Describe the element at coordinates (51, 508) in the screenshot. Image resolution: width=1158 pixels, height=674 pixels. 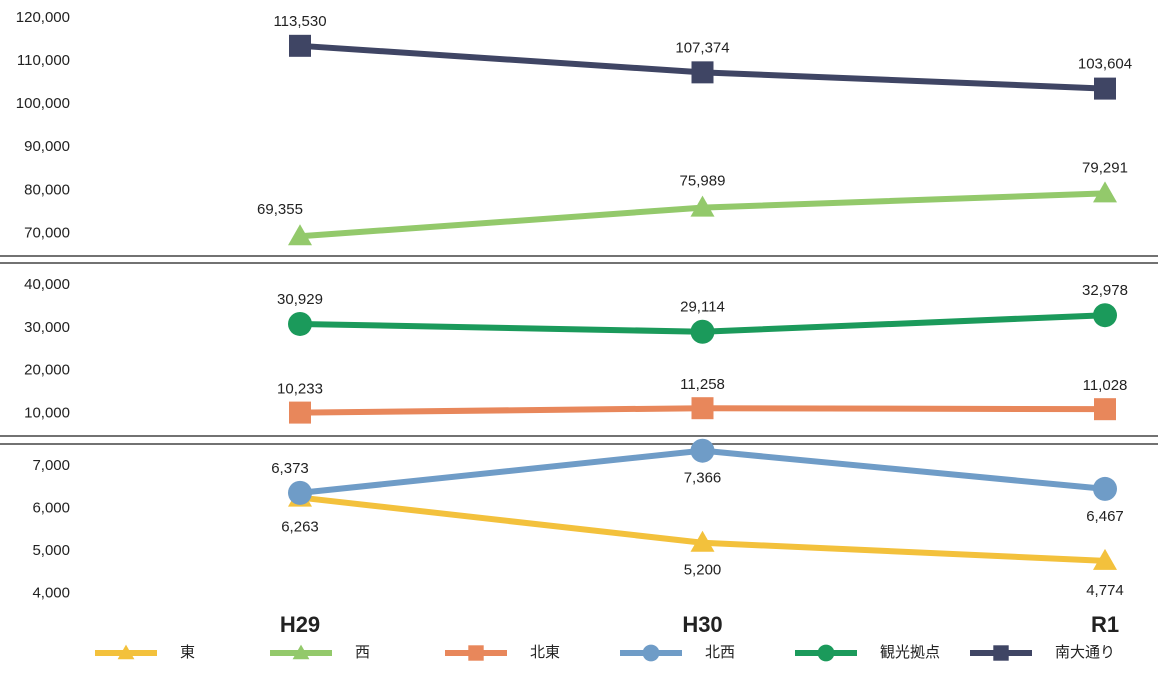
I see `y-tick-label: 6,000` at that location.